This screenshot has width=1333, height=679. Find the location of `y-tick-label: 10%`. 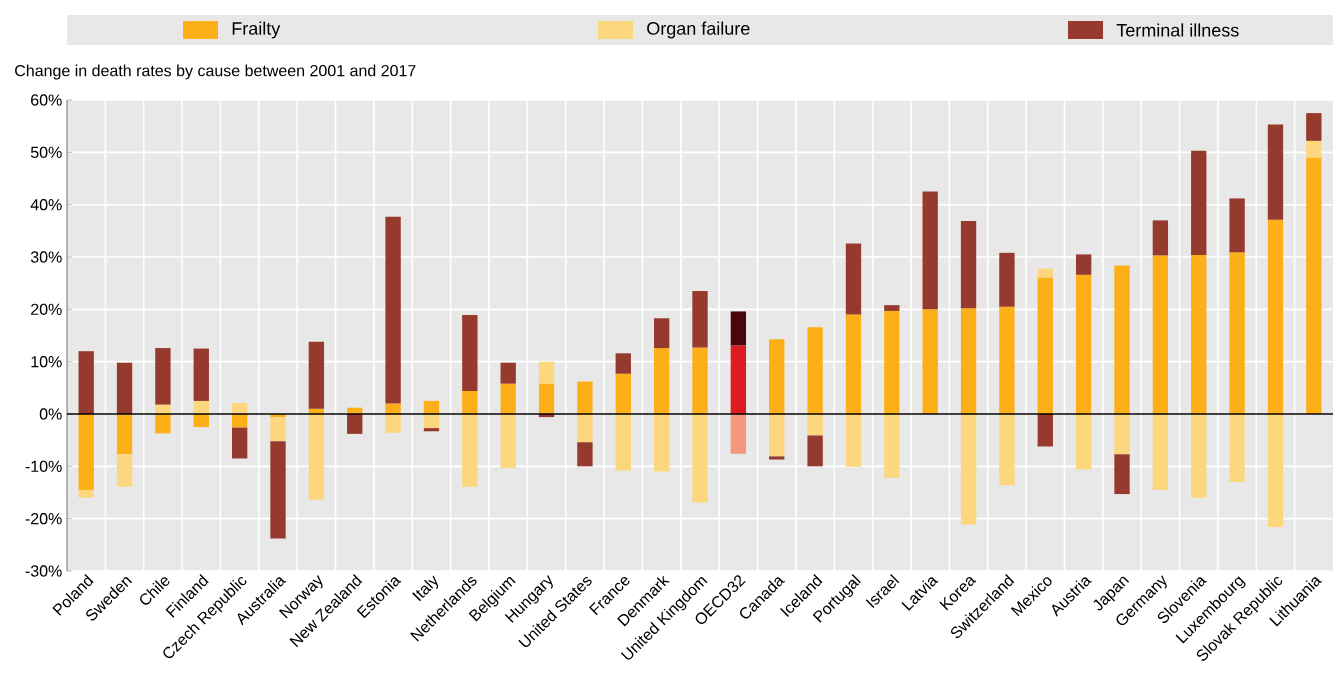

y-tick-label: 10% is located at coordinates (46, 362).